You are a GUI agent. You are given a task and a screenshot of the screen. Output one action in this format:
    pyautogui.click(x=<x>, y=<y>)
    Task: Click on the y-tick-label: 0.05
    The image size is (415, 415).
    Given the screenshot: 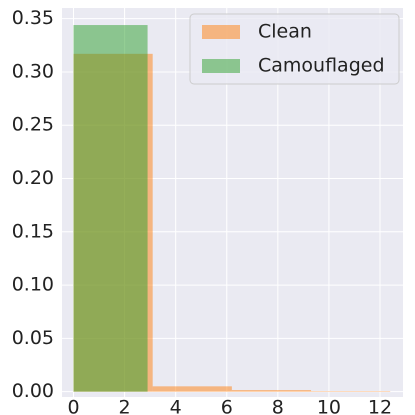 What is the action you would take?
    pyautogui.click(x=33, y=338)
    